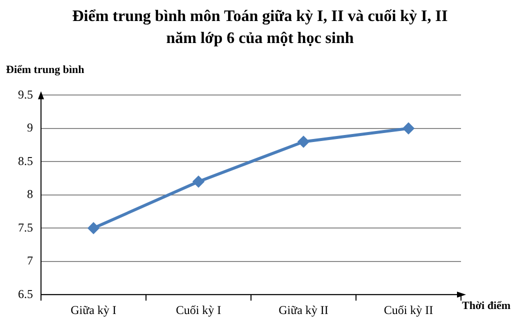  I want to click on x-tick-label: Cuối kỳ I, so click(199, 309).